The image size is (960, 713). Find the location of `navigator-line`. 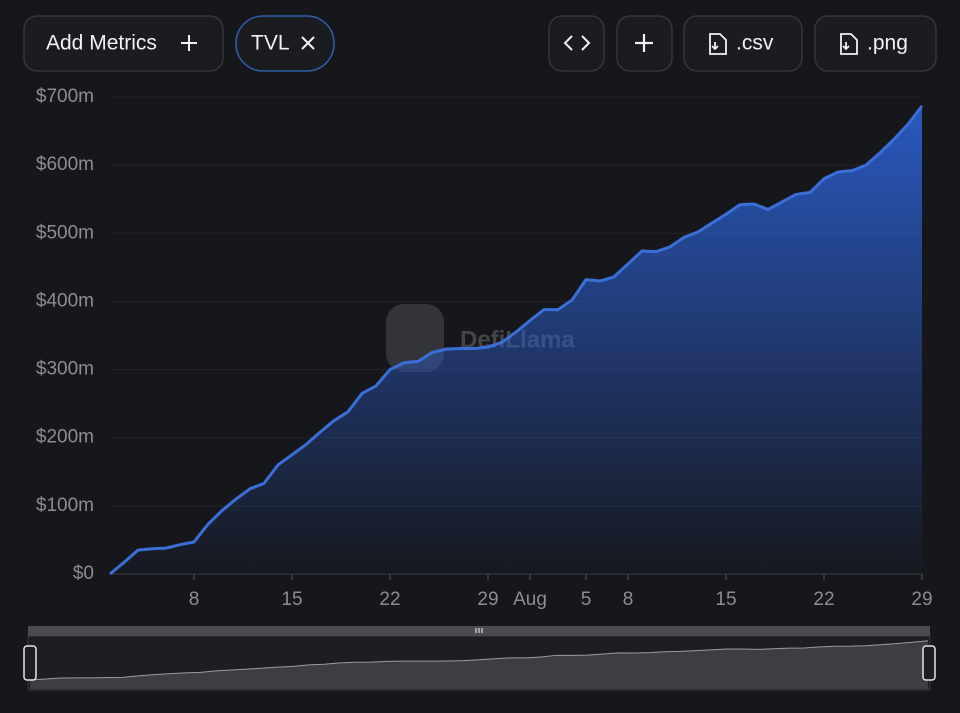

navigator-line is located at coordinates (479, 660).